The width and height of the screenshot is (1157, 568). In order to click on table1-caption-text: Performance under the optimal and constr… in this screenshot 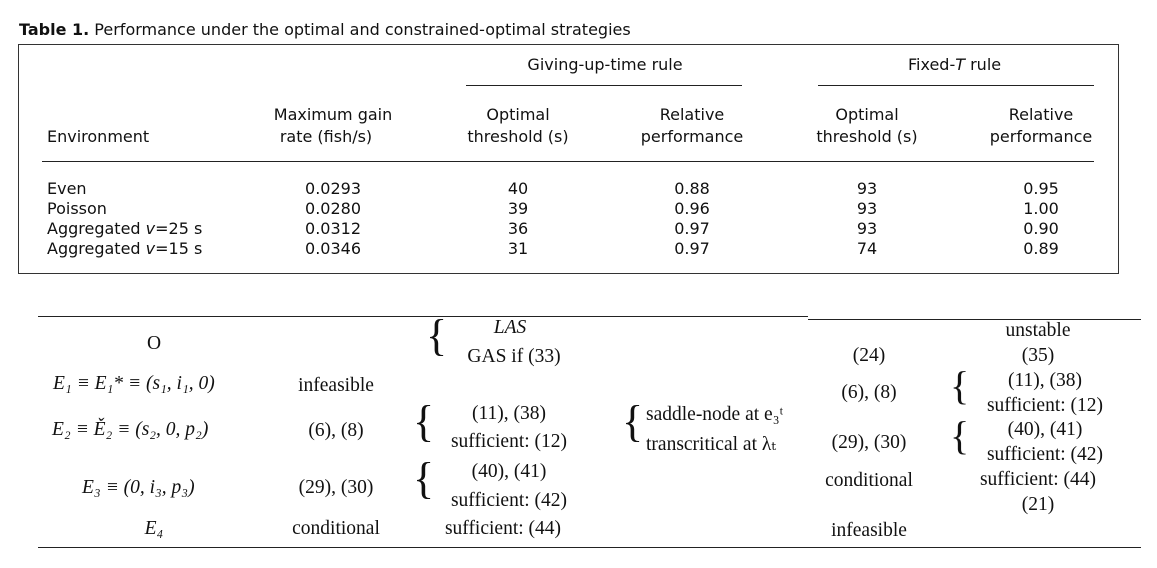, I will do `click(360, 29)`.